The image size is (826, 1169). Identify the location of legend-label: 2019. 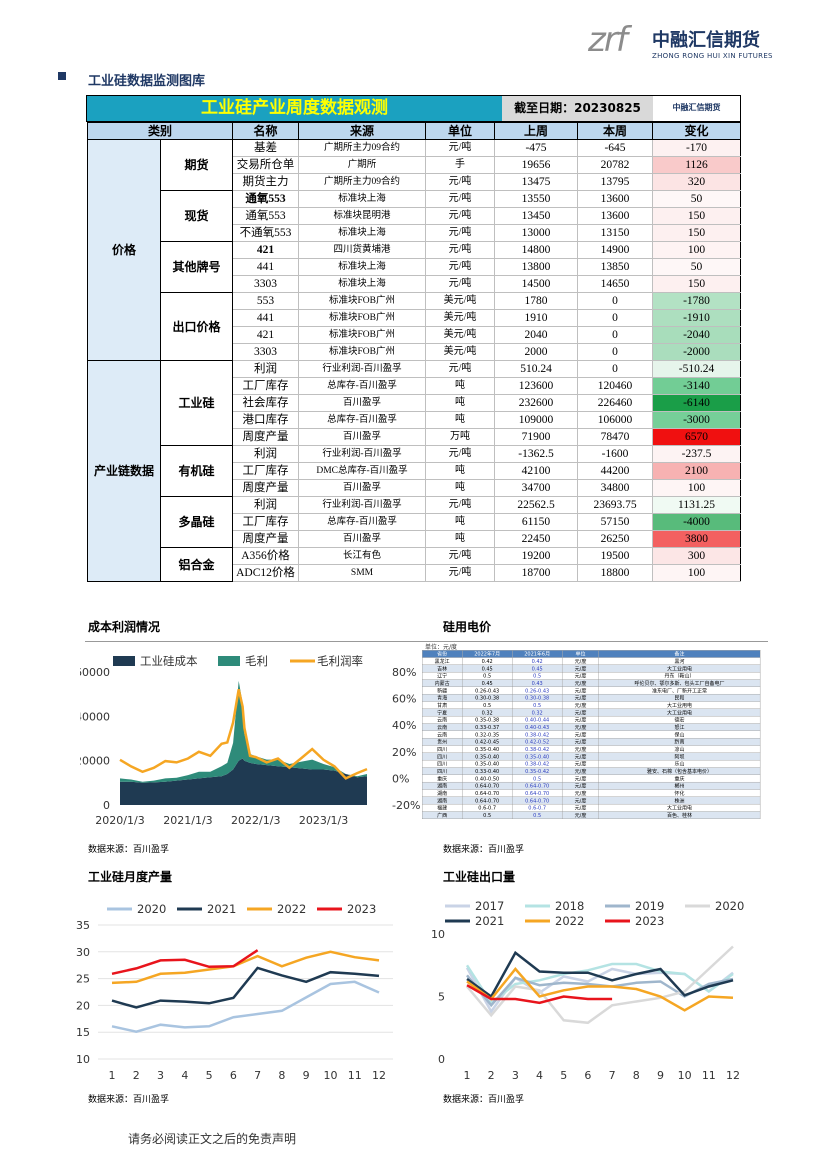
(649, 906).